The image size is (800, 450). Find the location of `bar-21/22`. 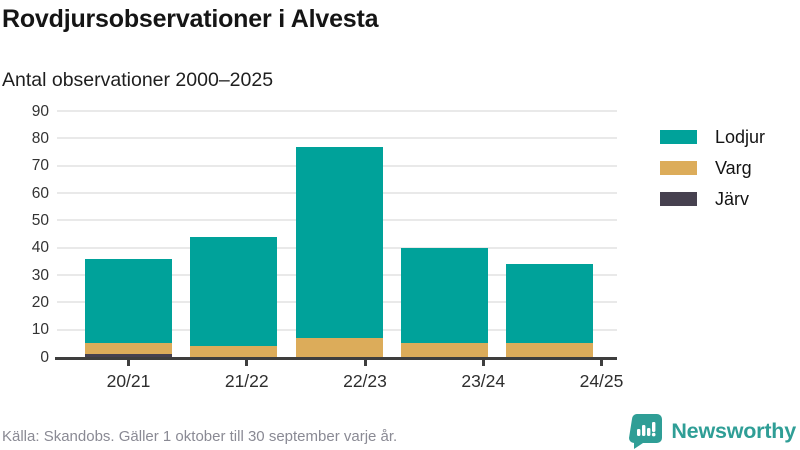

bar-21/22 is located at coordinates (234, 296).